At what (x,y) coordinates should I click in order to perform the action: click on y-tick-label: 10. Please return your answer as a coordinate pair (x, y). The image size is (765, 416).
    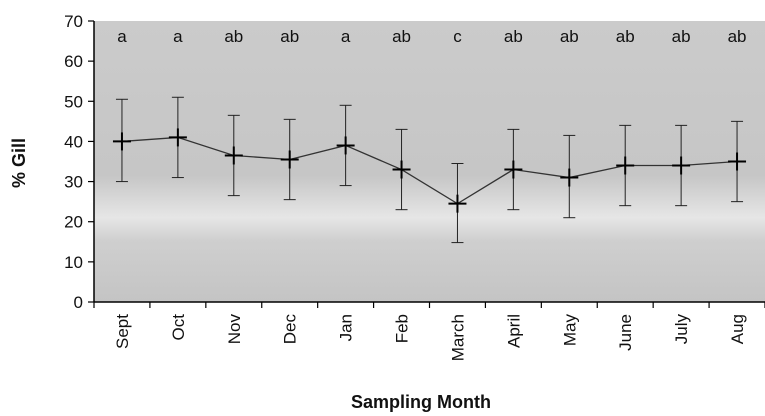
    Looking at the image, I should click on (73, 262).